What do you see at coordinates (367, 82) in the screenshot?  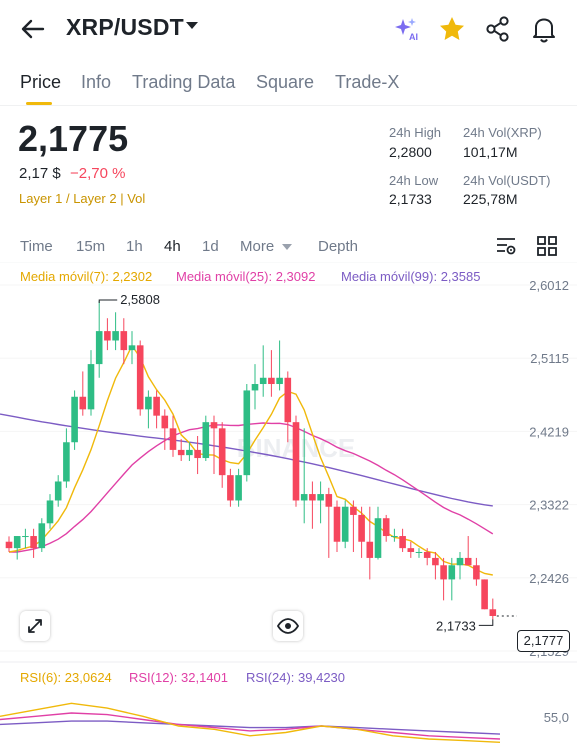 I see `tab-trade-x: Trade-X` at bounding box center [367, 82].